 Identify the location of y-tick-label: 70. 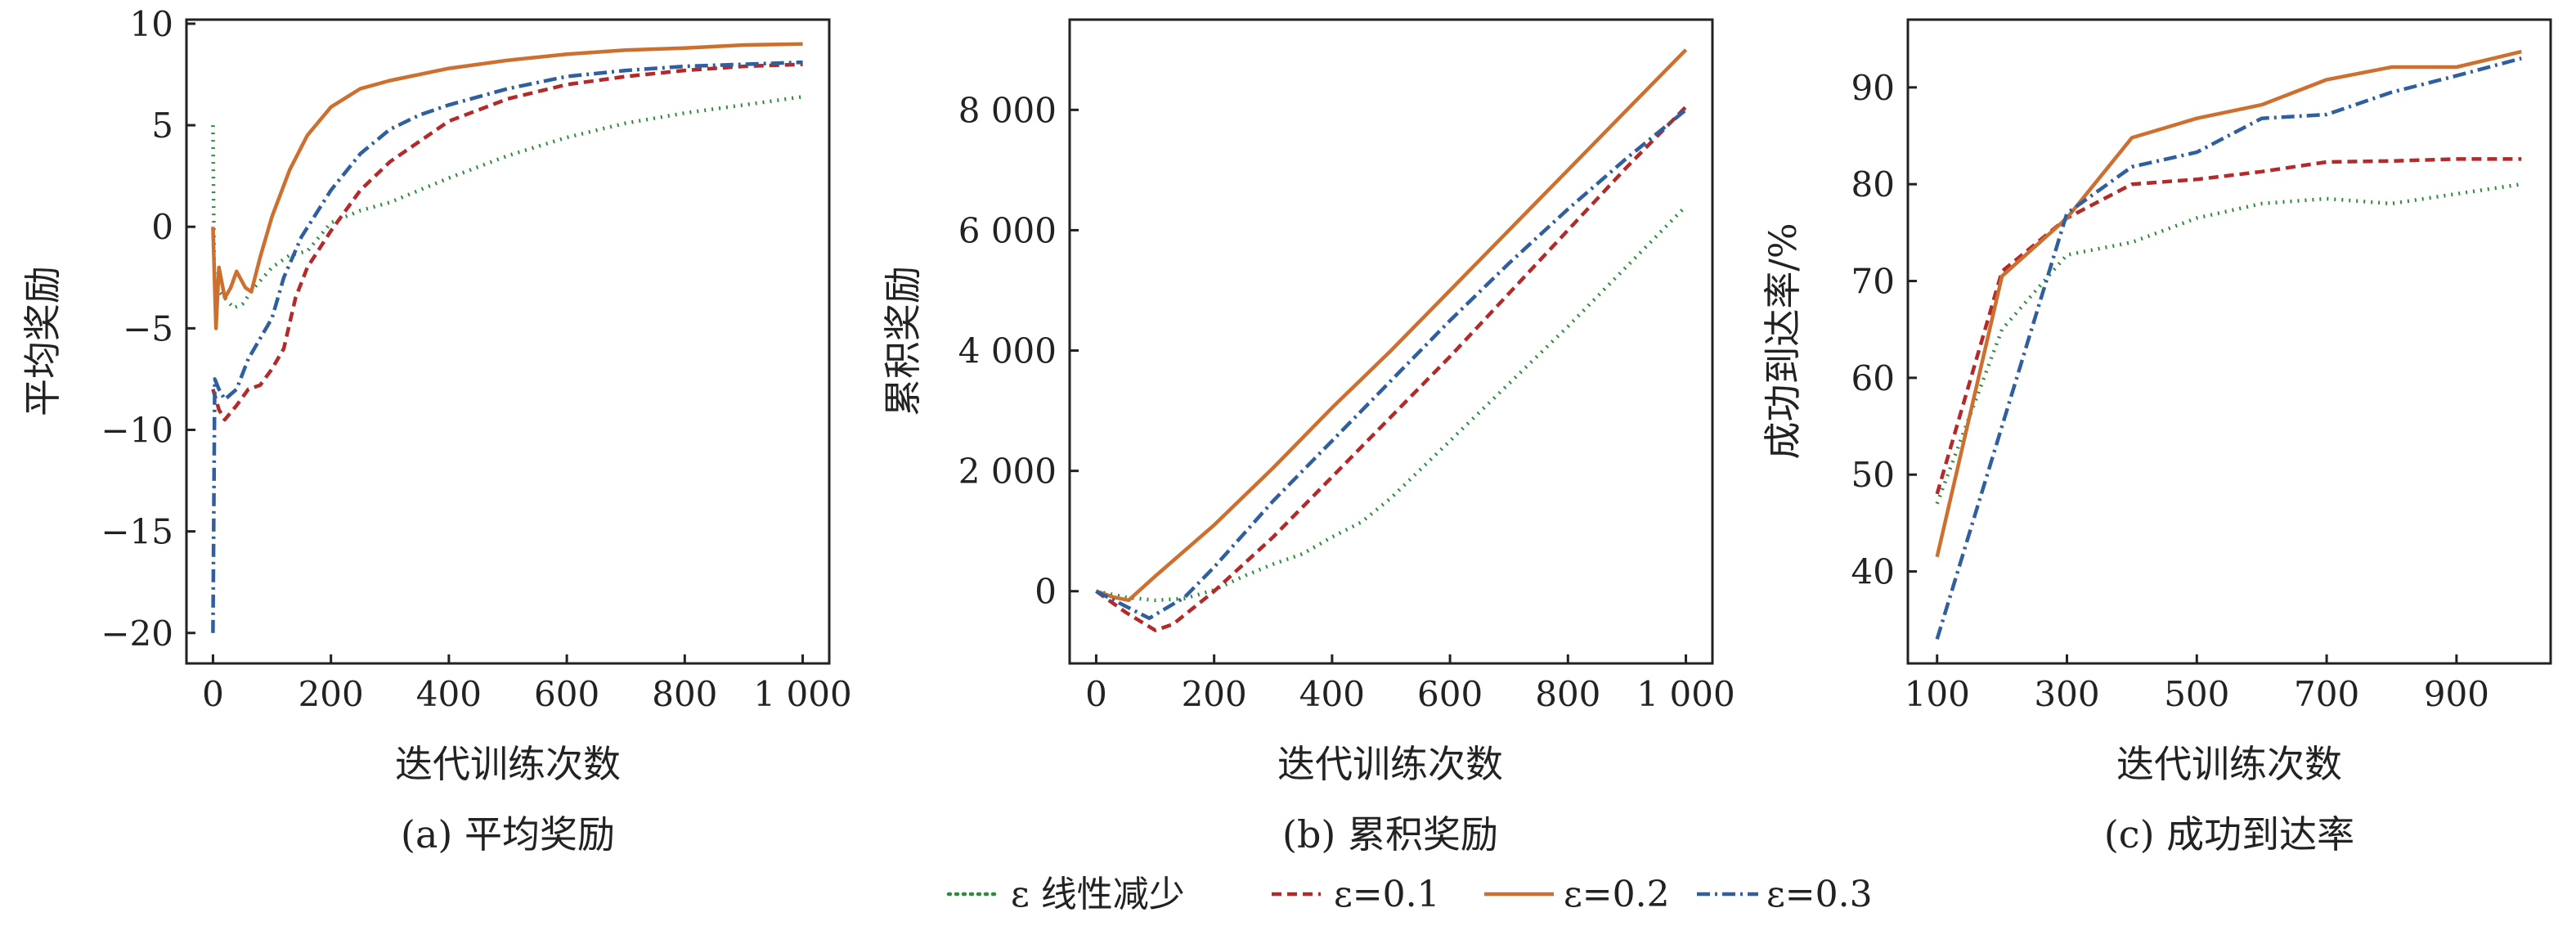
(1873, 282).